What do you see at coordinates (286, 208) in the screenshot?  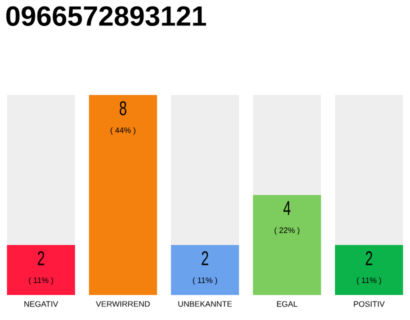 I see `data-label: 4` at bounding box center [286, 208].